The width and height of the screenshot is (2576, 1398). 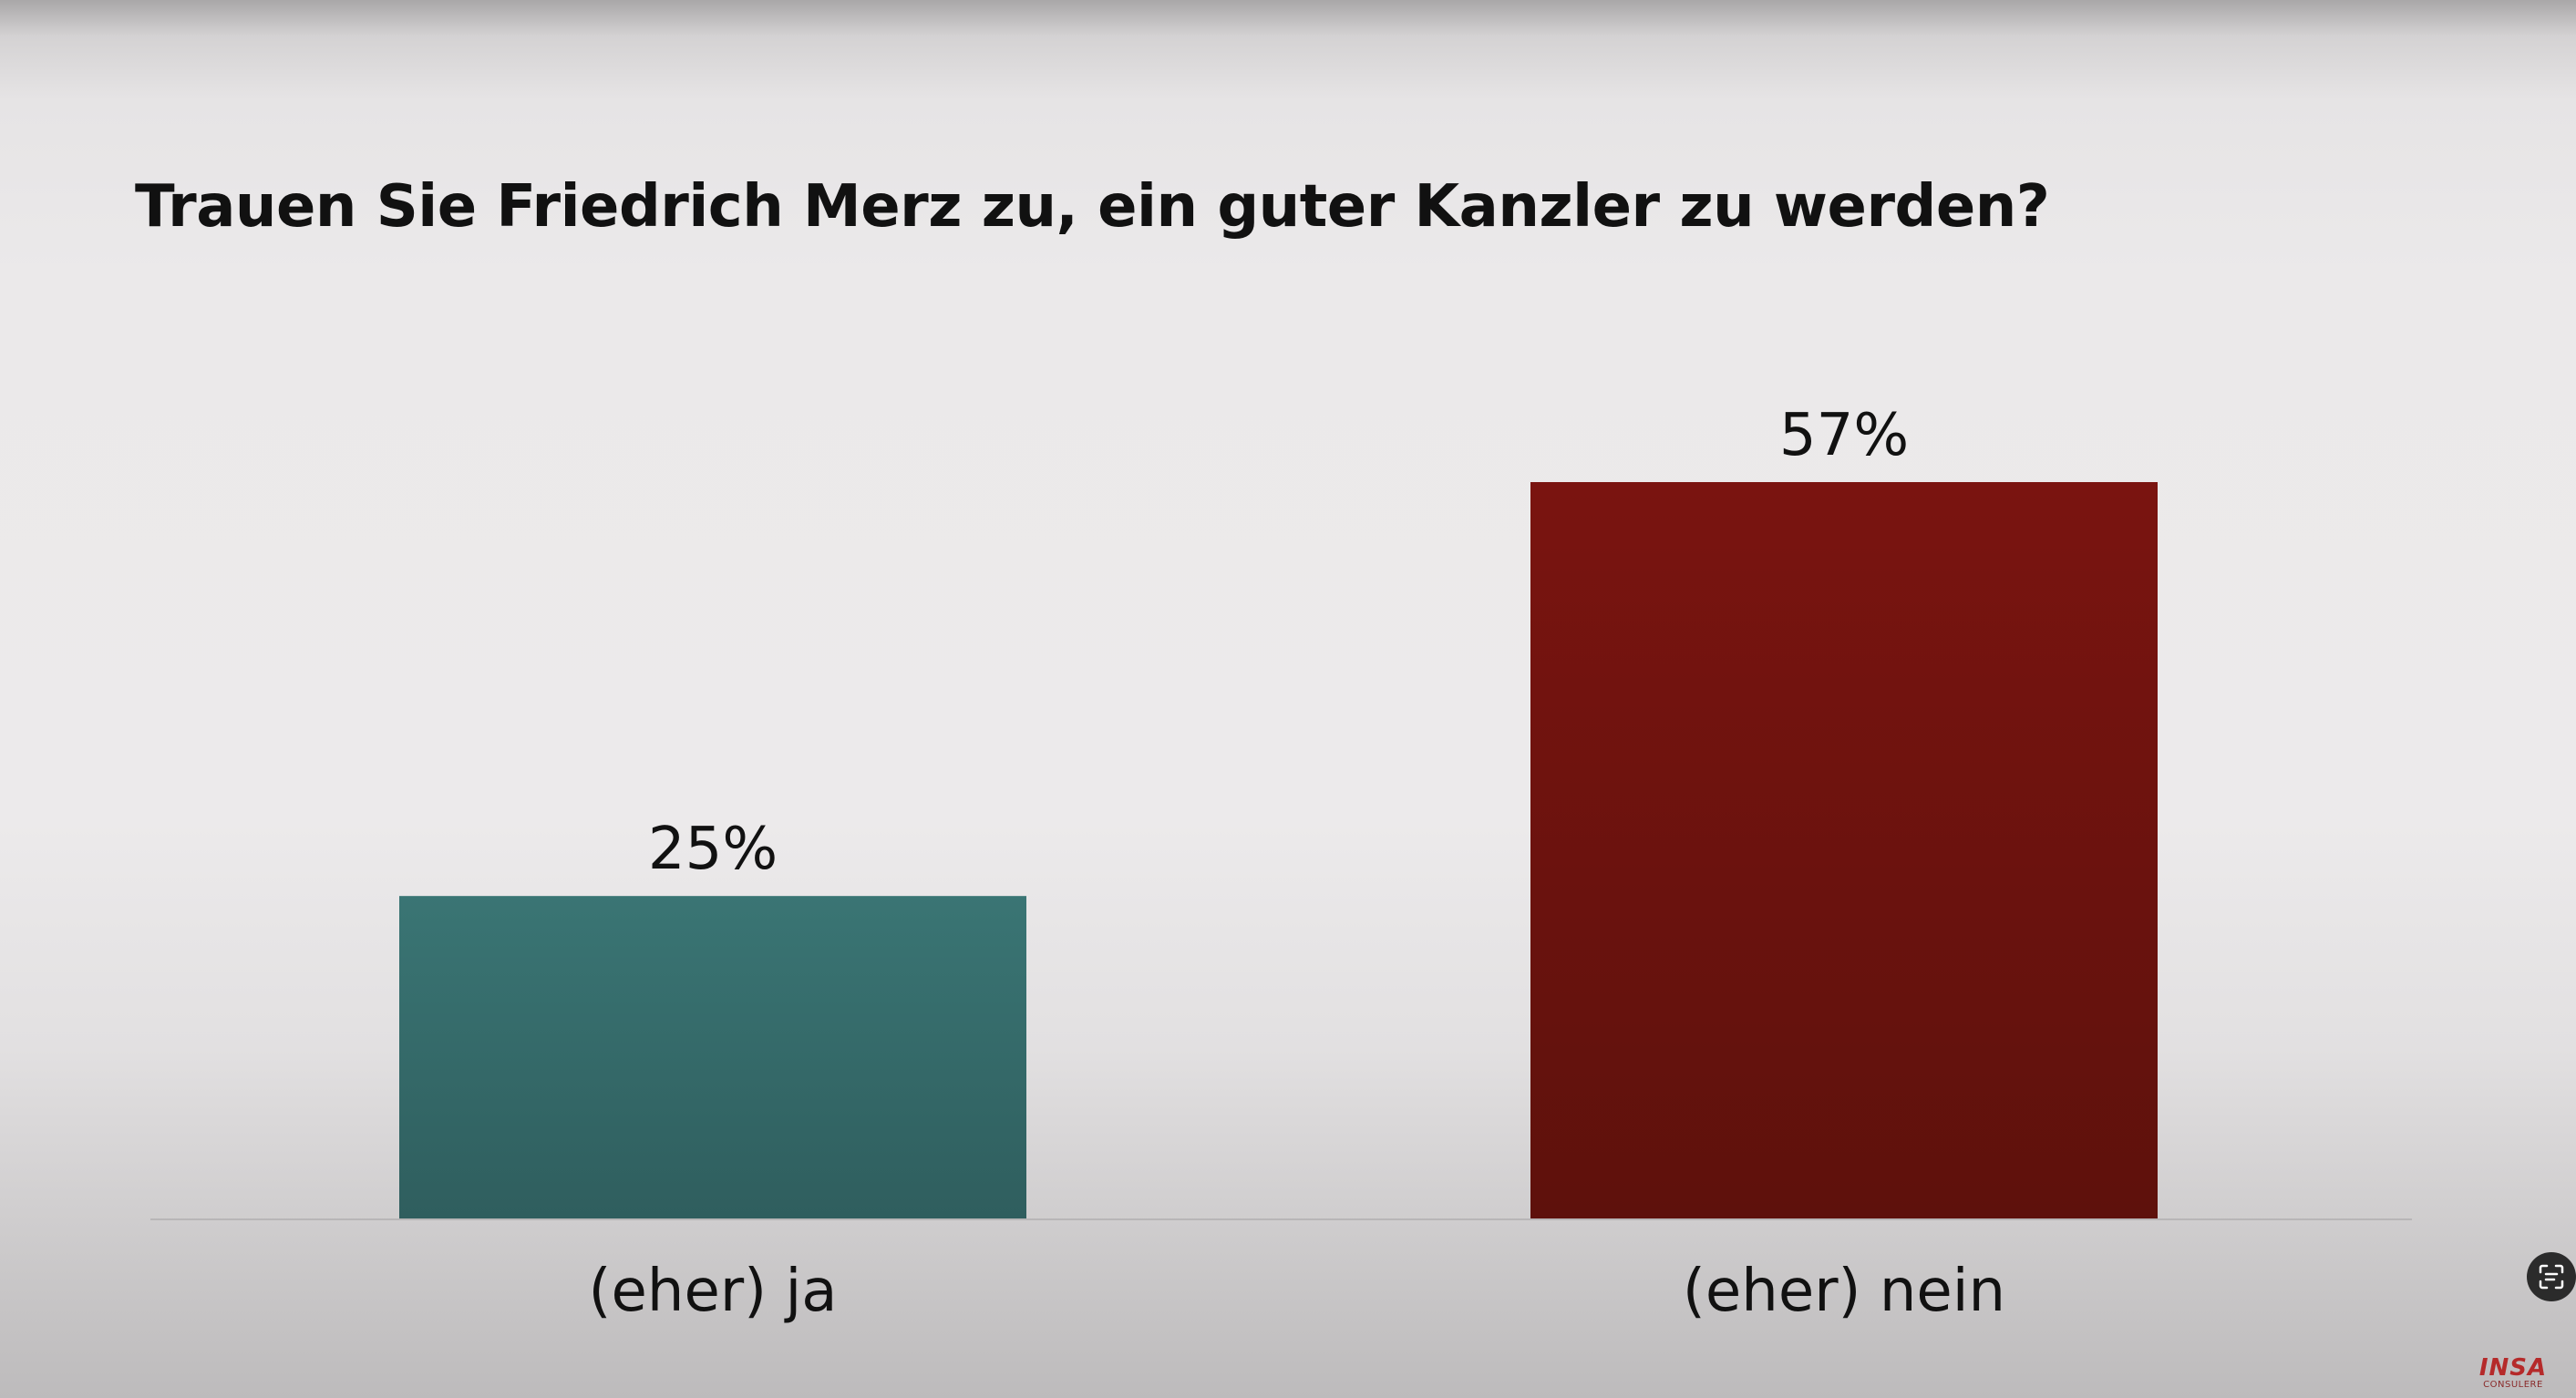 I want to click on logo-main-text: INSA, so click(x=2513, y=1368).